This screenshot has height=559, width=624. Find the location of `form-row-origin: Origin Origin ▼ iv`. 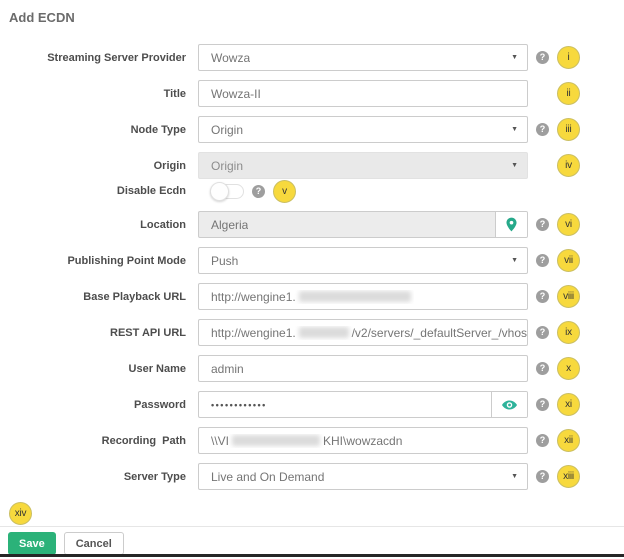

form-row-origin: Origin Origin ▼ iv is located at coordinates (312, 165).